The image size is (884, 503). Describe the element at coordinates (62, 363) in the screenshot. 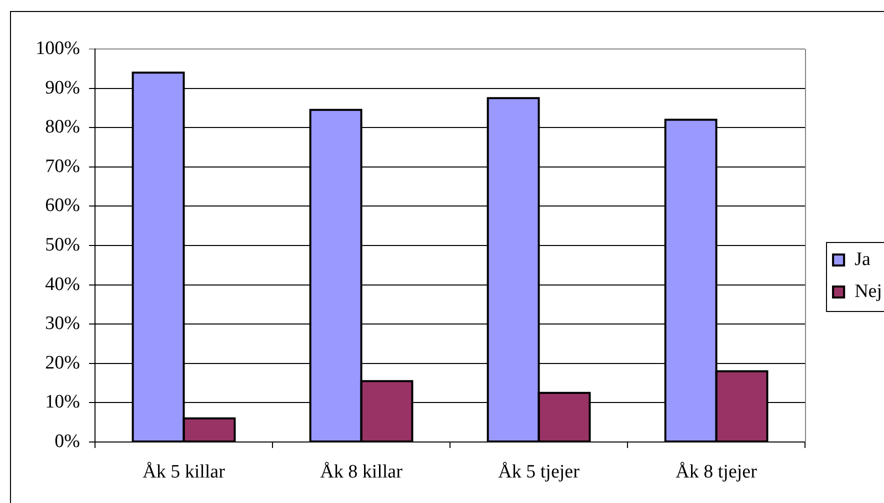

I see `y-tick-label: 20%` at that location.